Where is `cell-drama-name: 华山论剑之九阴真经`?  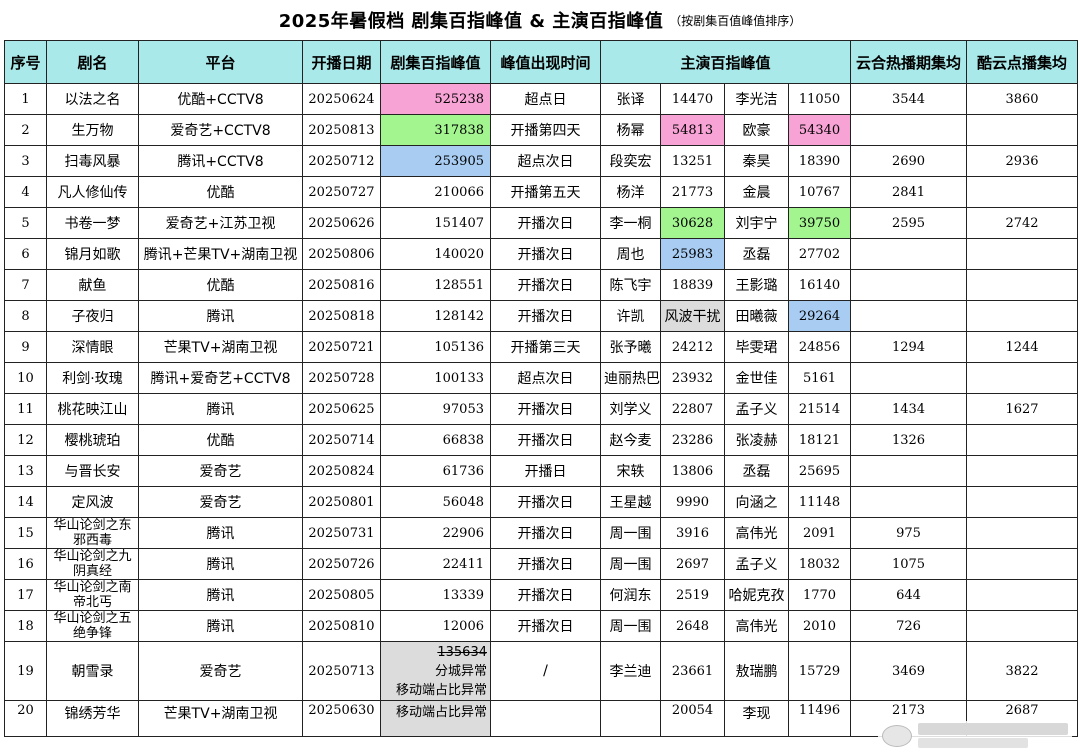 cell-drama-name: 华山论剑之九阴真经 is located at coordinates (92, 564).